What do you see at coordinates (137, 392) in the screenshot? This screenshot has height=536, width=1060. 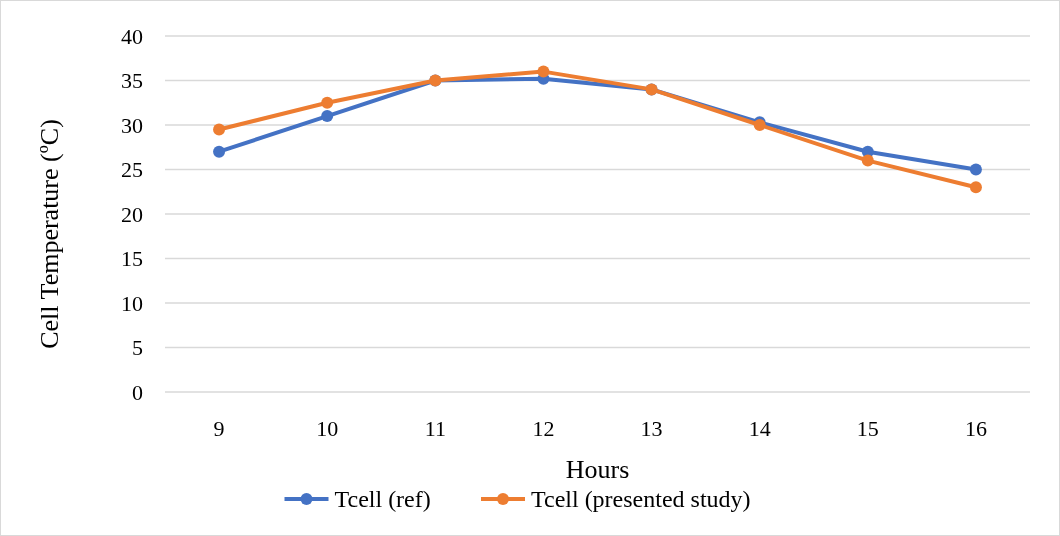 I see `y-tick-label: 0` at bounding box center [137, 392].